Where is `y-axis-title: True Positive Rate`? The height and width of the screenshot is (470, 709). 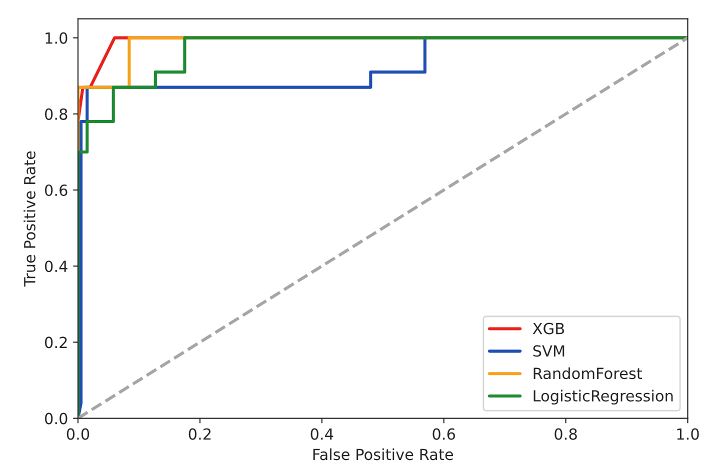
y-axis-title: True Positive Rate is located at coordinates (30, 219).